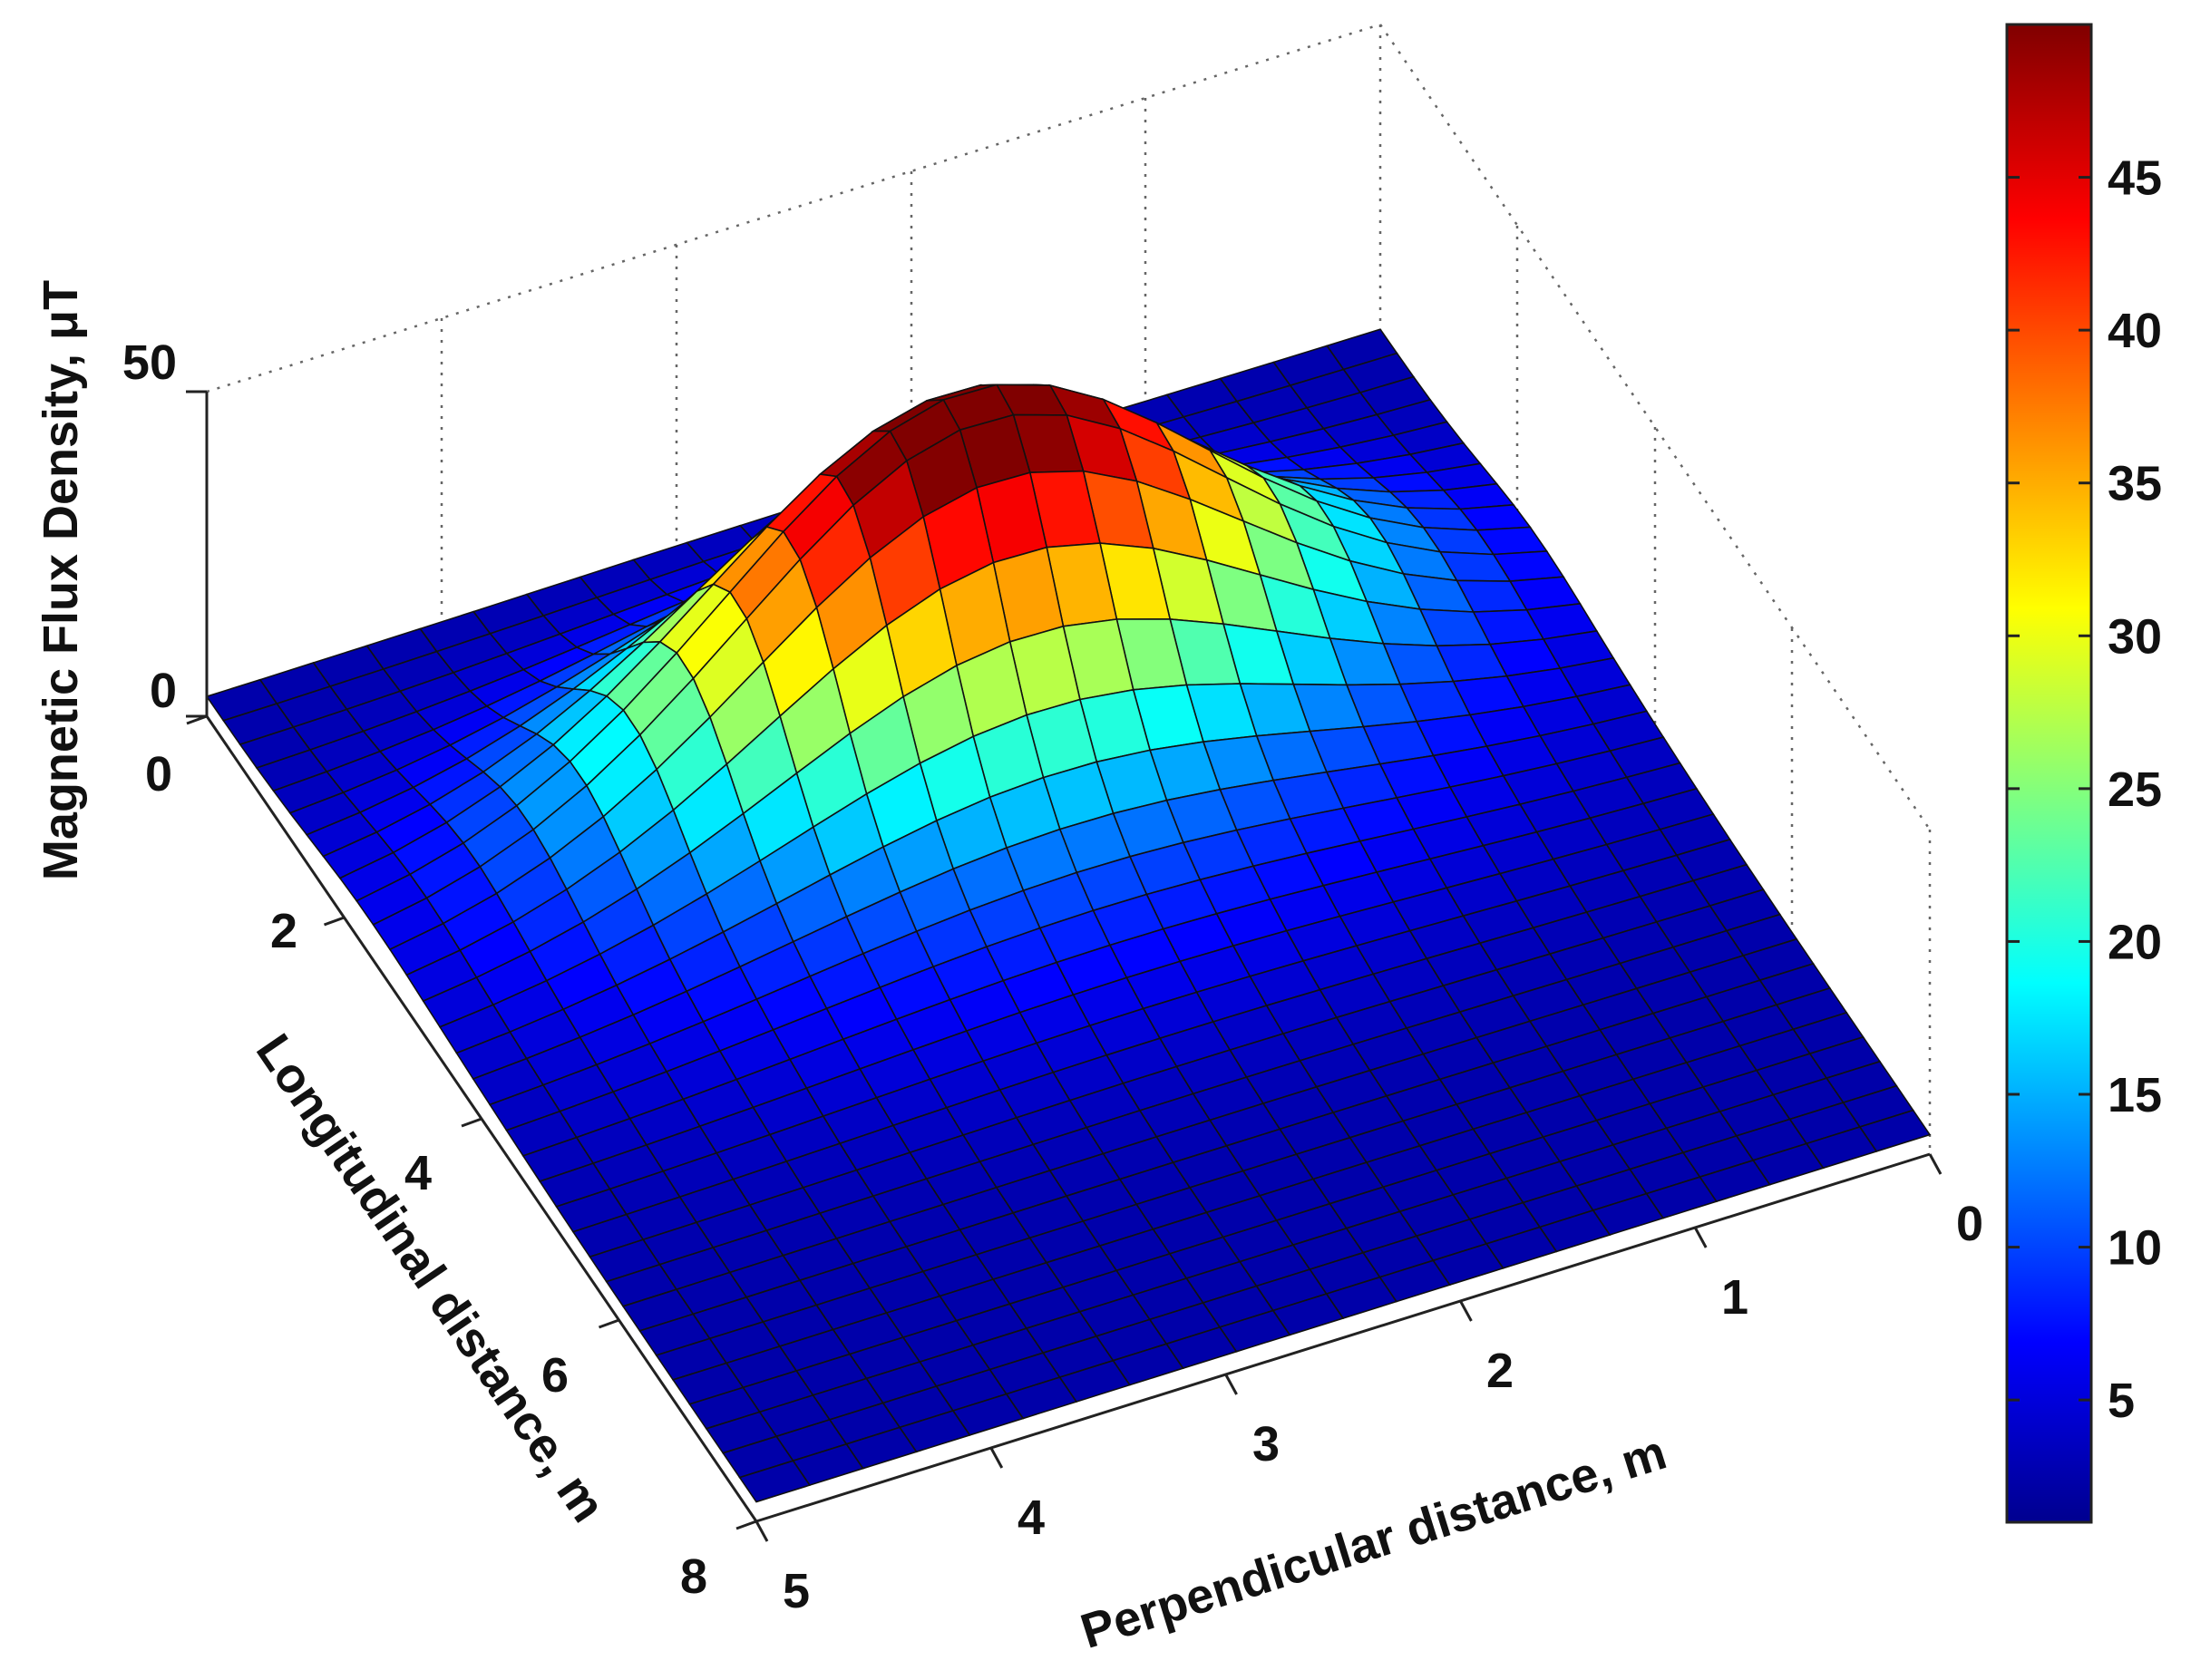  Describe the element at coordinates (1373, 1542) in the screenshot. I see `perpendicular-axis-title: Perpendicular distance, m` at that location.